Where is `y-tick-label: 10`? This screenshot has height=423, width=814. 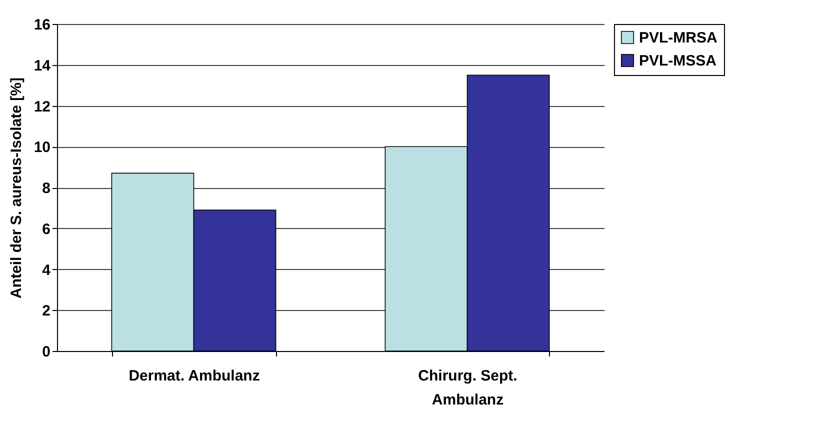 y-tick-label: 10 is located at coordinates (42, 147).